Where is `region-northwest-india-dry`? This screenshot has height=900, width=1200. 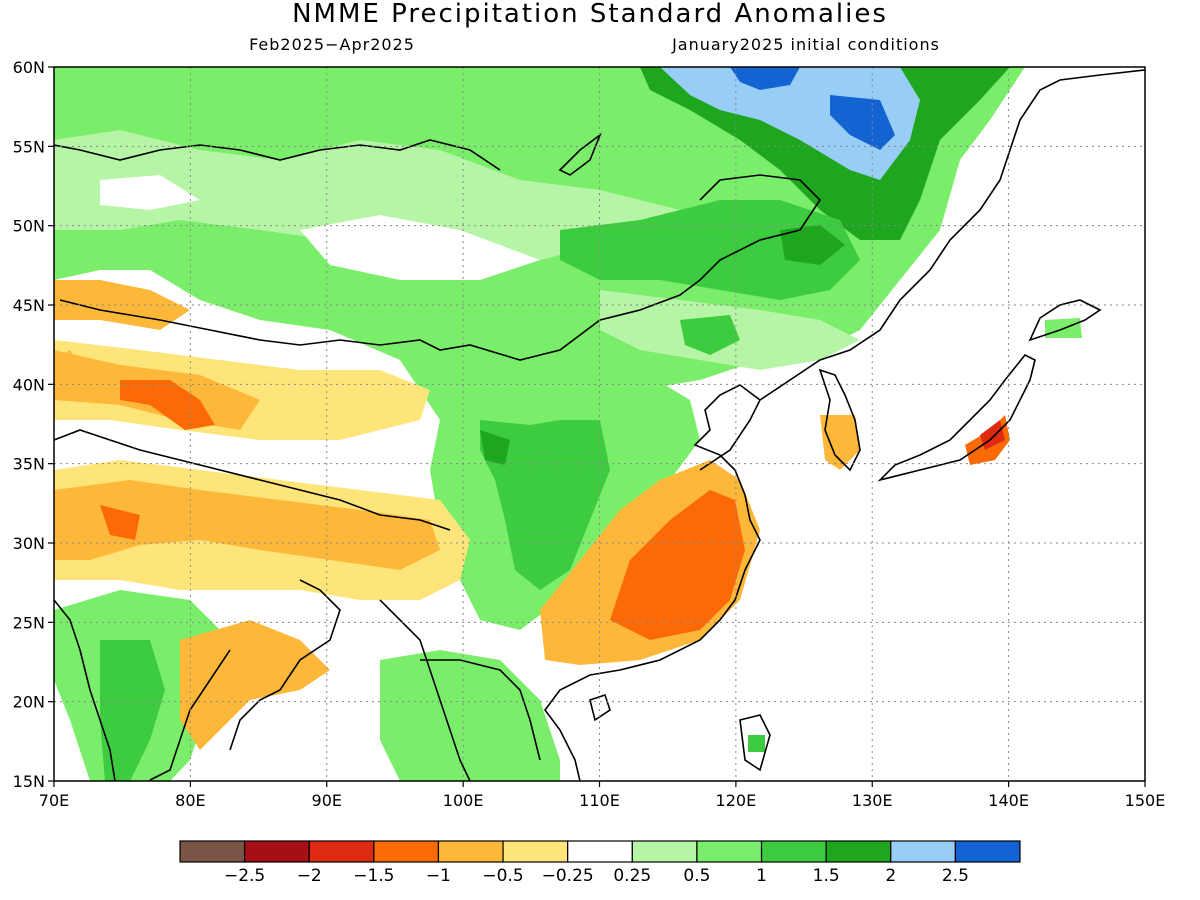
region-northwest-india-dry is located at coordinates (72, 375).